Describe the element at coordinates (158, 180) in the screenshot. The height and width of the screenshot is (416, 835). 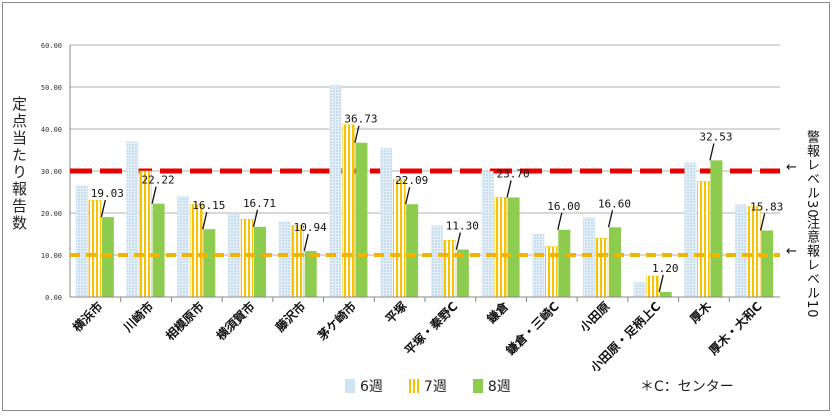
I see `data-label: 22.22` at that location.